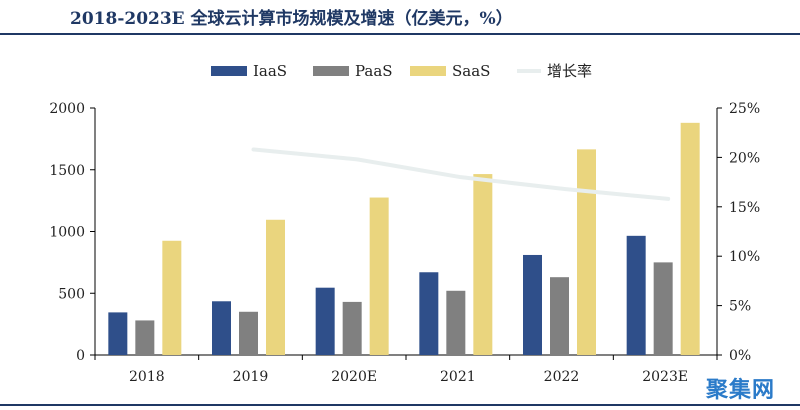 Image resolution: width=800 pixels, height=410 pixels. Describe the element at coordinates (80, 356) in the screenshot. I see `left-tick-label: 0` at that location.